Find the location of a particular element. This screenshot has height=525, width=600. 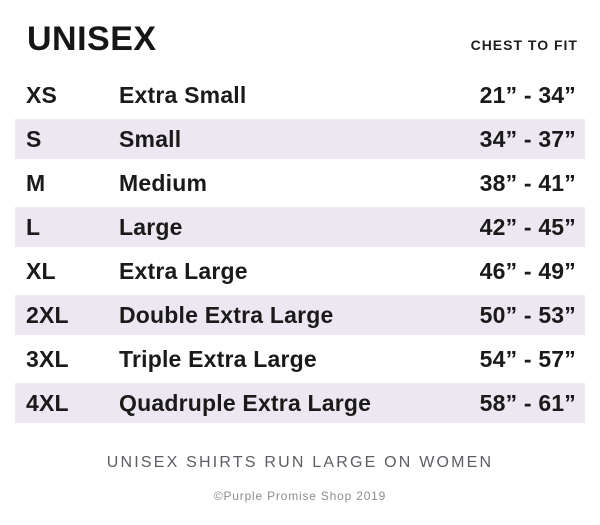

table-row: 3XL Triple Extra Large 54” - 57” is located at coordinates (300, 359).